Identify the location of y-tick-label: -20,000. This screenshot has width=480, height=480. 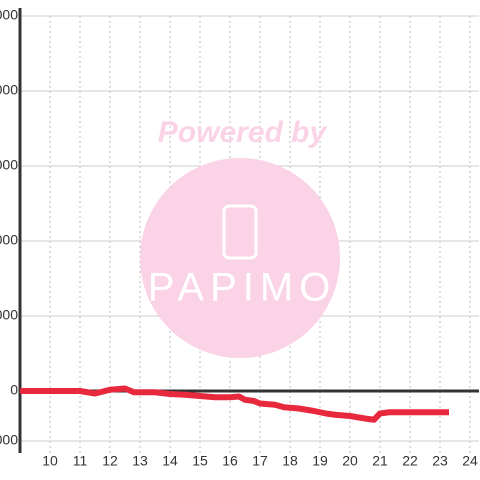
(9, 440).